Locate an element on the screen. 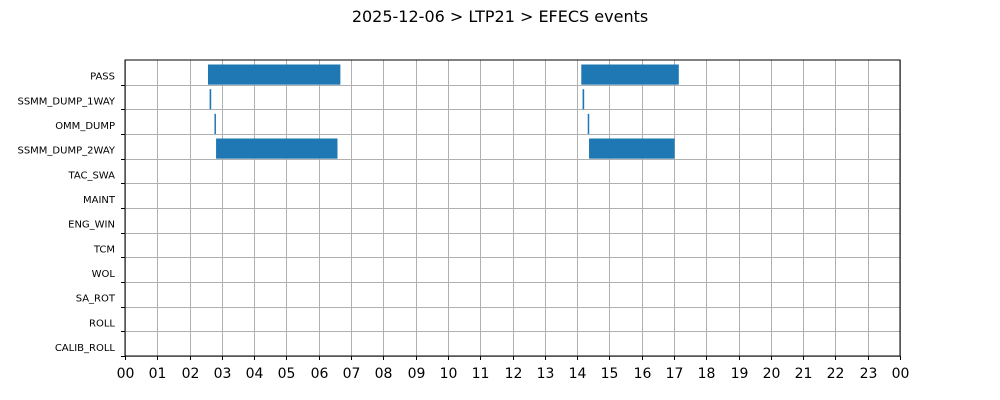  x-tick-label: 12 is located at coordinates (514, 374).